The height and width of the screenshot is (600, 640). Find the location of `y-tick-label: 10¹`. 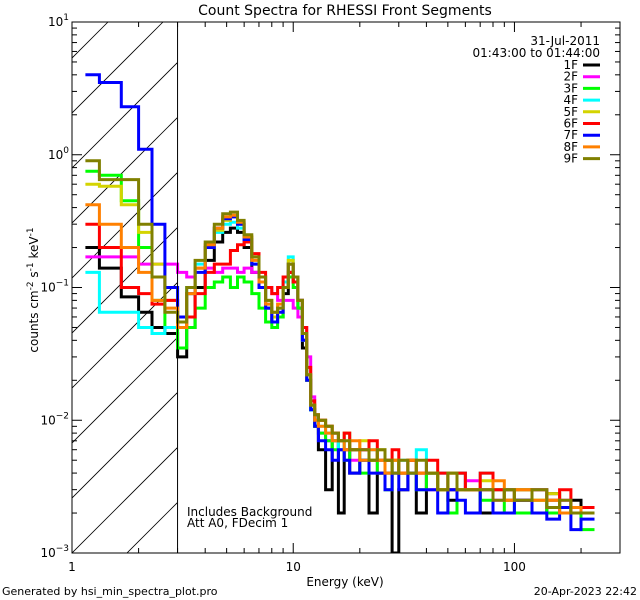

y-tick-label: 10¹ is located at coordinates (58, 21).